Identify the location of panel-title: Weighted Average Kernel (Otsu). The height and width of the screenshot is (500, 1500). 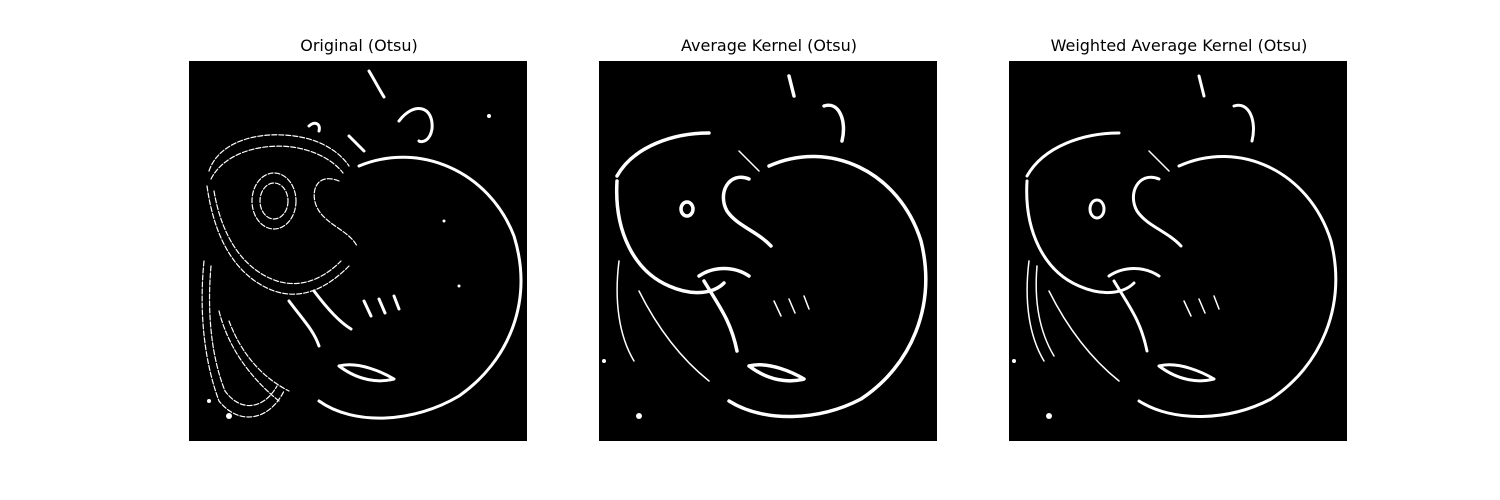
(1179, 45).